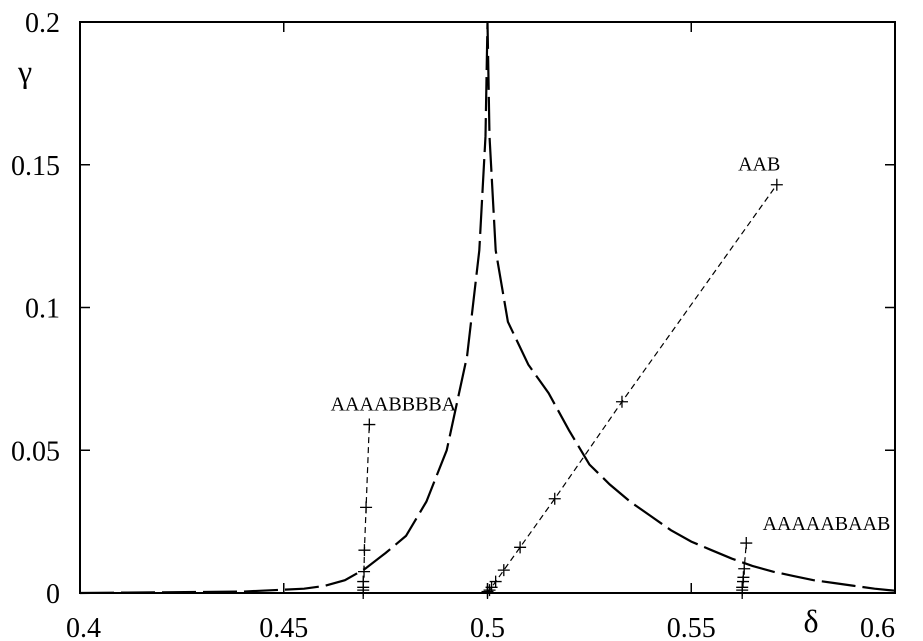 Image resolution: width=923 pixels, height=641 pixels. I want to click on x-tick-label: 0.4, so click(83, 627).